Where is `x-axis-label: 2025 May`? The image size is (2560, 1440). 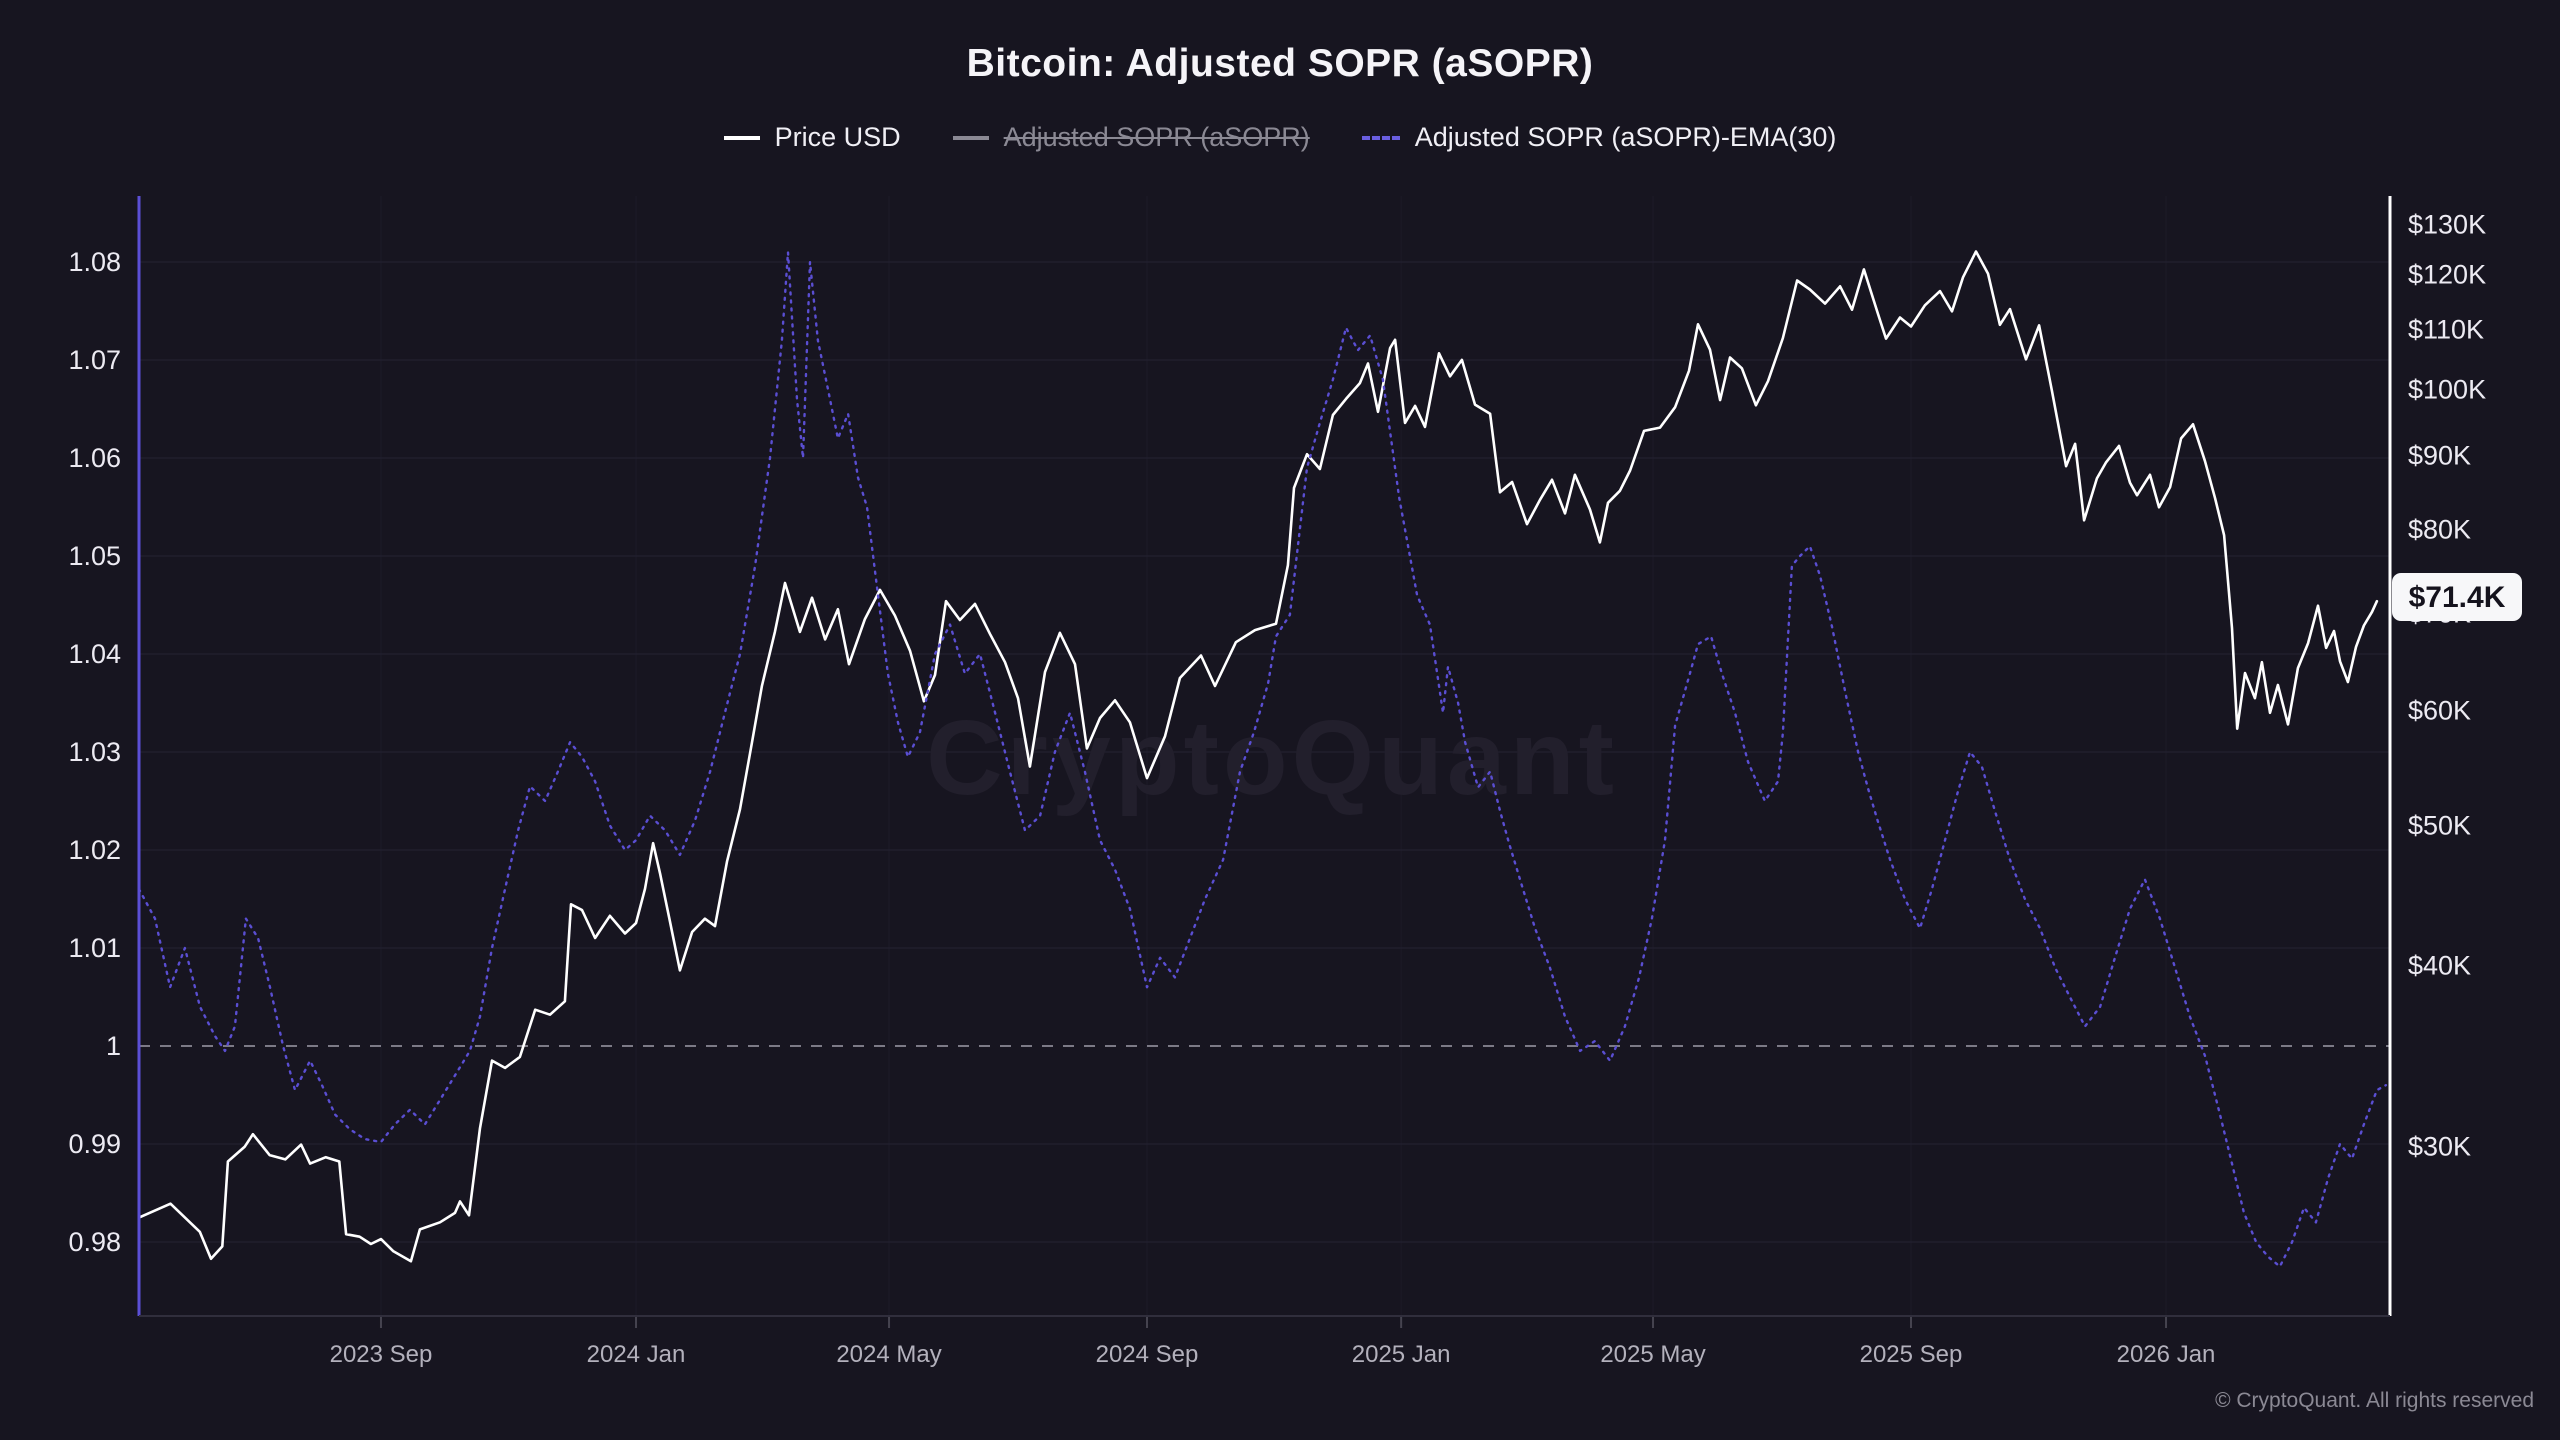
x-axis-label: 2025 May is located at coordinates (1652, 1354).